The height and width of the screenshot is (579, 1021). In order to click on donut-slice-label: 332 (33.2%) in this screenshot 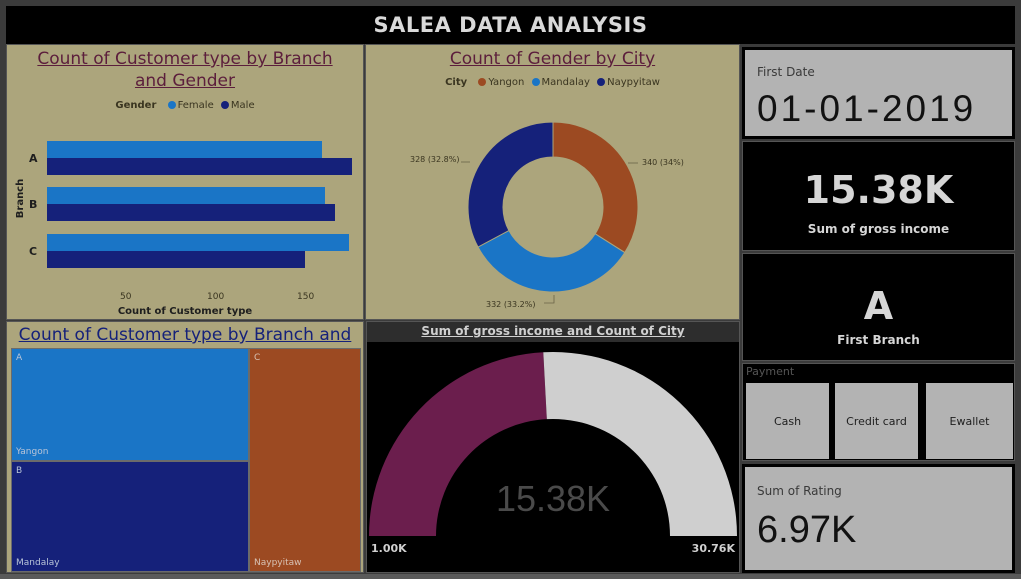, I will do `click(510, 304)`.